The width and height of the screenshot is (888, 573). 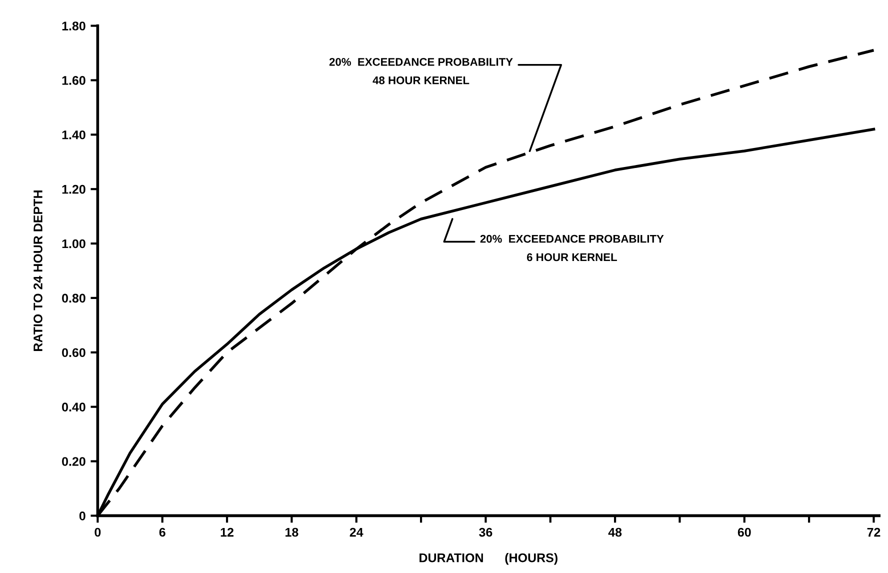 I want to click on y-tick-label: 1.20, so click(x=74, y=189).